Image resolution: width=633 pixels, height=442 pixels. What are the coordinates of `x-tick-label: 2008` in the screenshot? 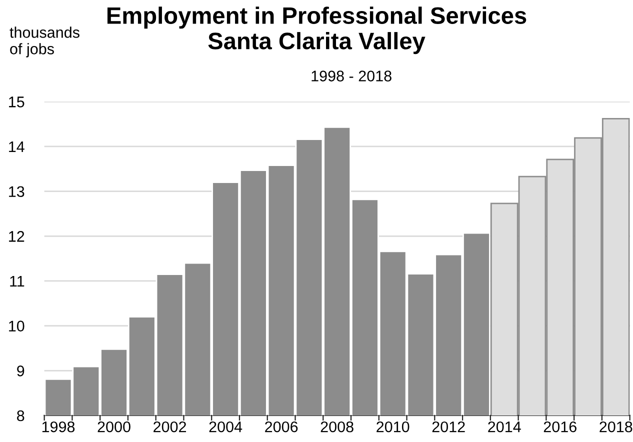 It's located at (337, 426).